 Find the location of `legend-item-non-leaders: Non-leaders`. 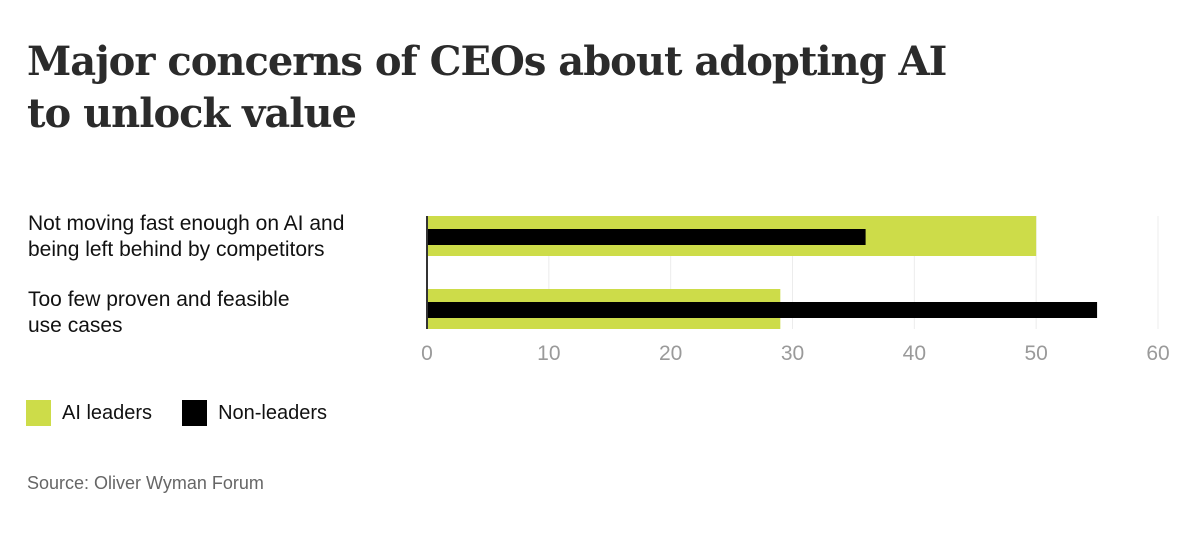

legend-item-non-leaders: Non-leaders is located at coordinates (254, 413).